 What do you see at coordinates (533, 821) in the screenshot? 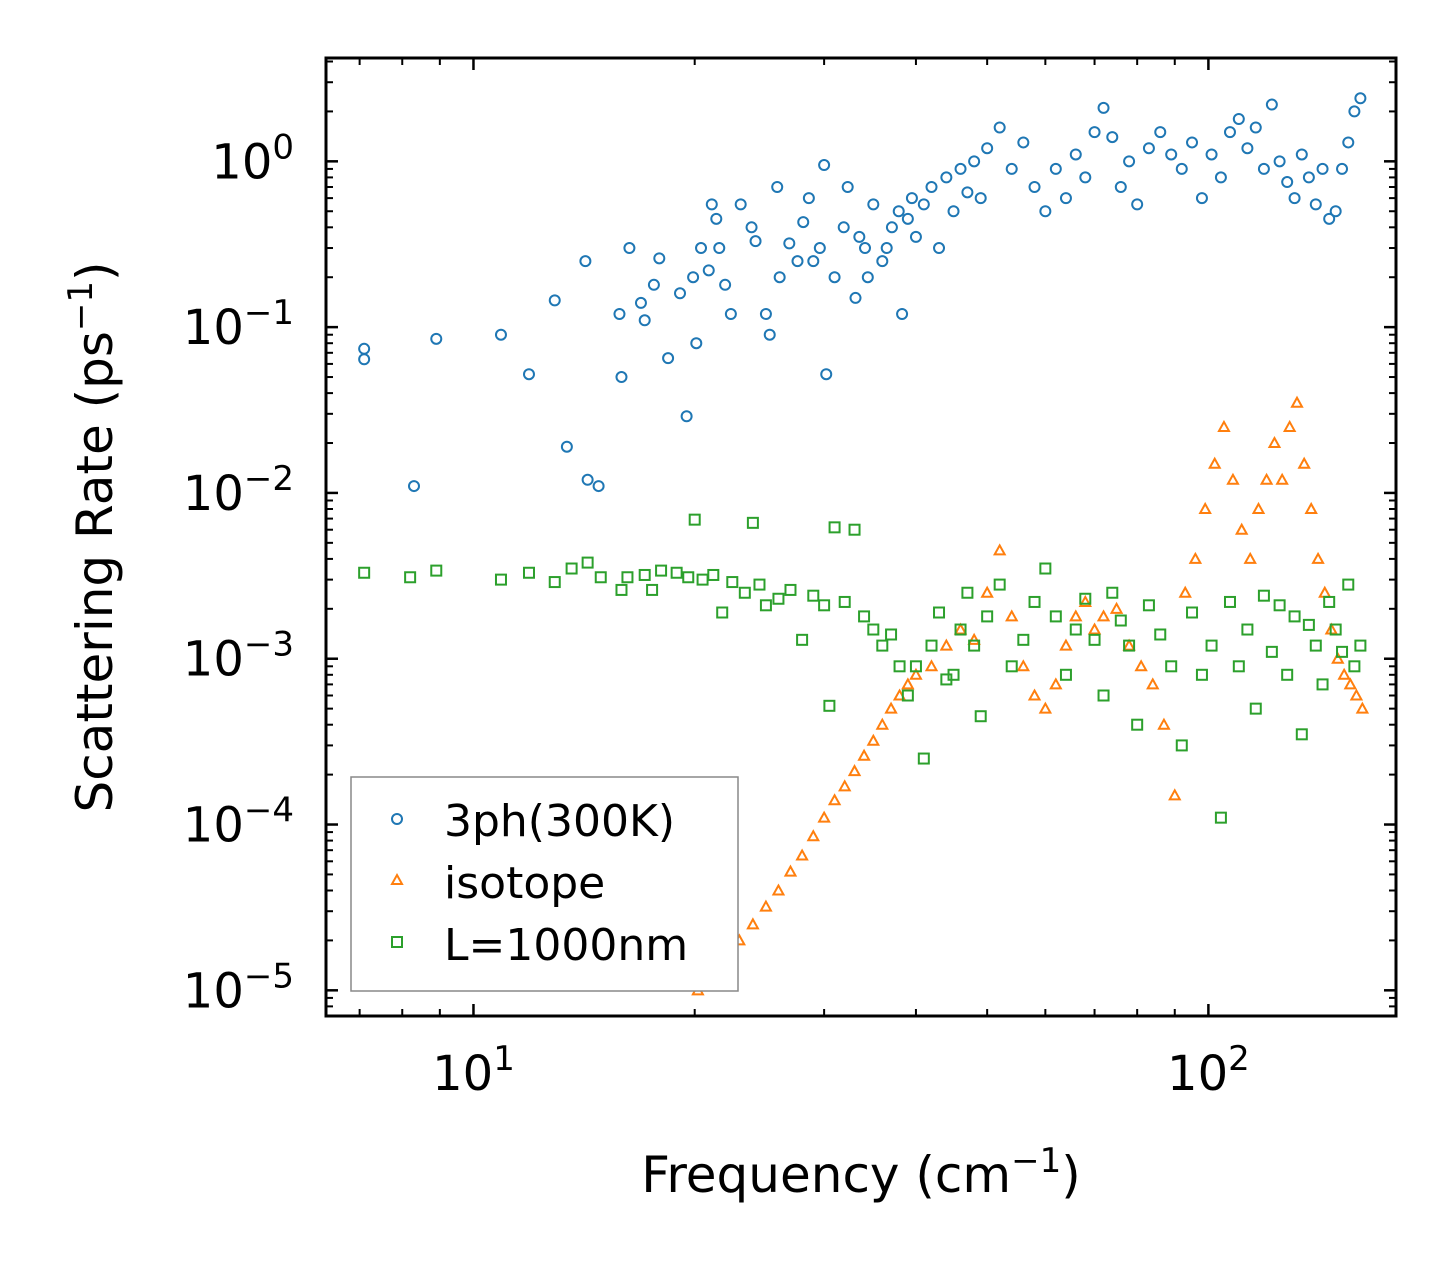
I see `legend-item-3ph: 3ph(300K)` at bounding box center [533, 821].